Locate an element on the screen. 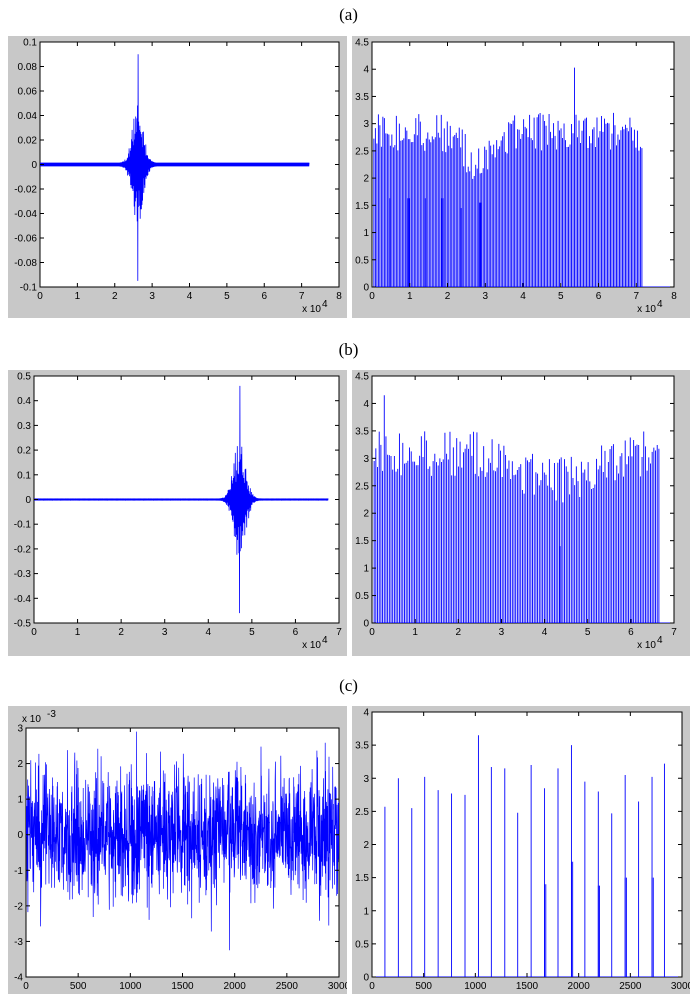 Image resolution: width=697 pixels, height=1000 pixels. y-tick-label: 0.08 is located at coordinates (28, 67).